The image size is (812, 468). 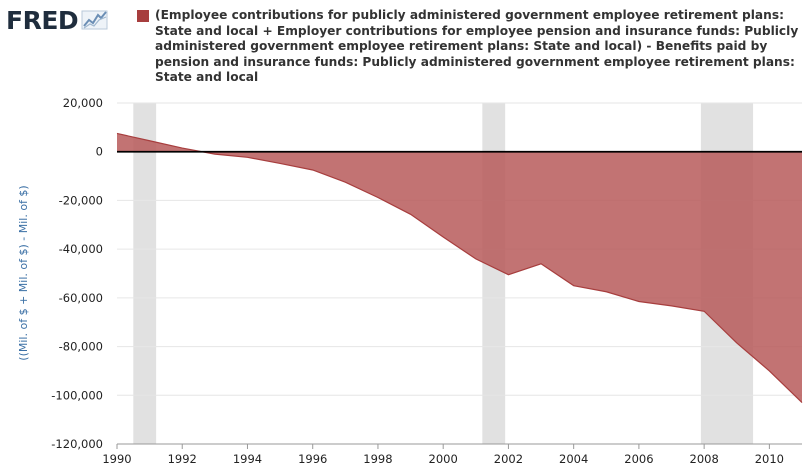 What do you see at coordinates (83, 103) in the screenshot?
I see `y-tick-label: 20,000` at bounding box center [83, 103].